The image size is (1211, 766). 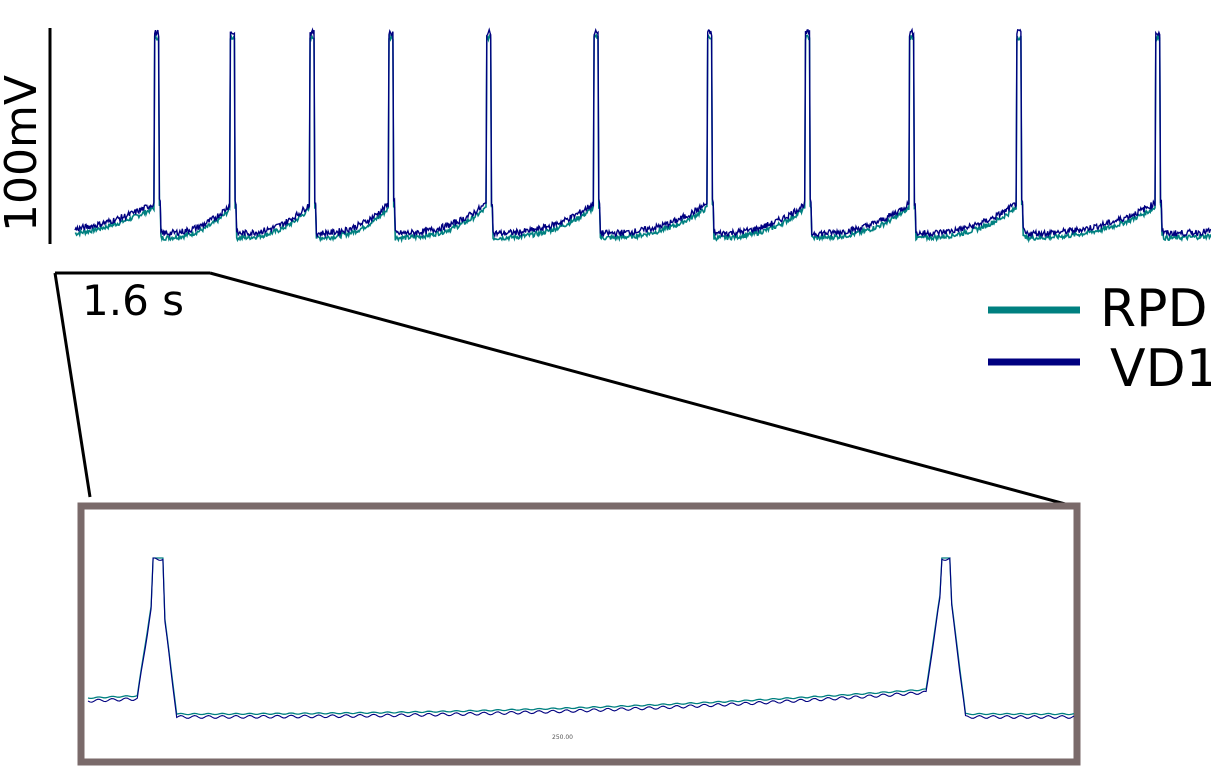 I want to click on time-scale-label: 1.6 s, so click(x=133, y=300).